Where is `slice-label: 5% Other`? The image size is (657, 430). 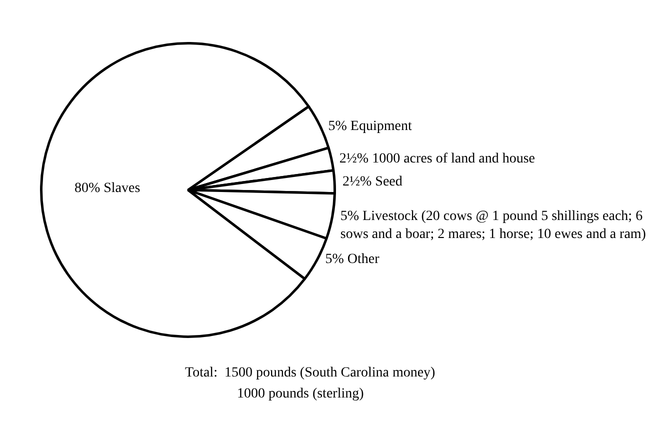 slice-label: 5% Other is located at coordinates (352, 260).